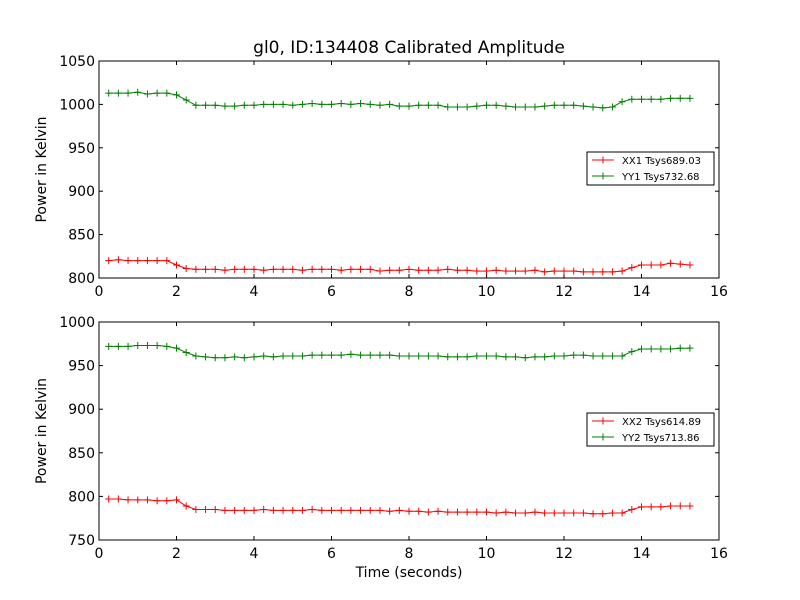  What do you see at coordinates (564, 292) in the screenshot?
I see `x-tick-label: 12` at bounding box center [564, 292].